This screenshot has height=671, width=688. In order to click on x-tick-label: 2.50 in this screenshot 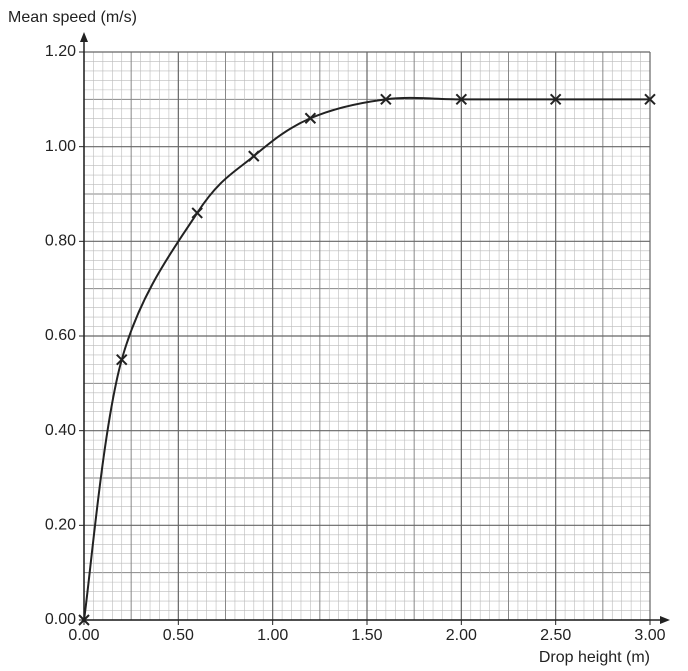, I will do `click(555, 635)`.